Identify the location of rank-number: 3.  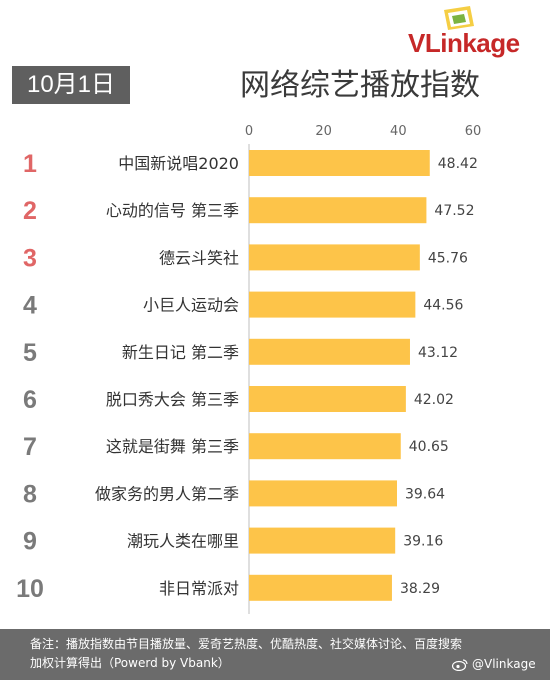
(30, 258).